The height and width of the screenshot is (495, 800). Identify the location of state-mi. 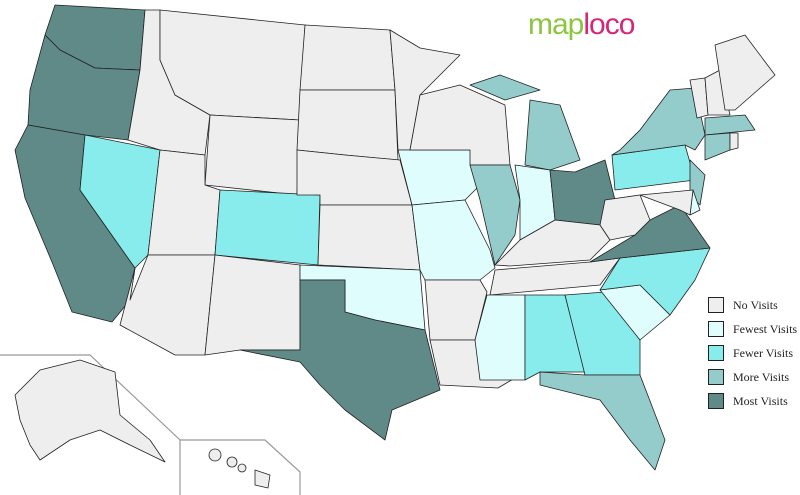
(552, 135).